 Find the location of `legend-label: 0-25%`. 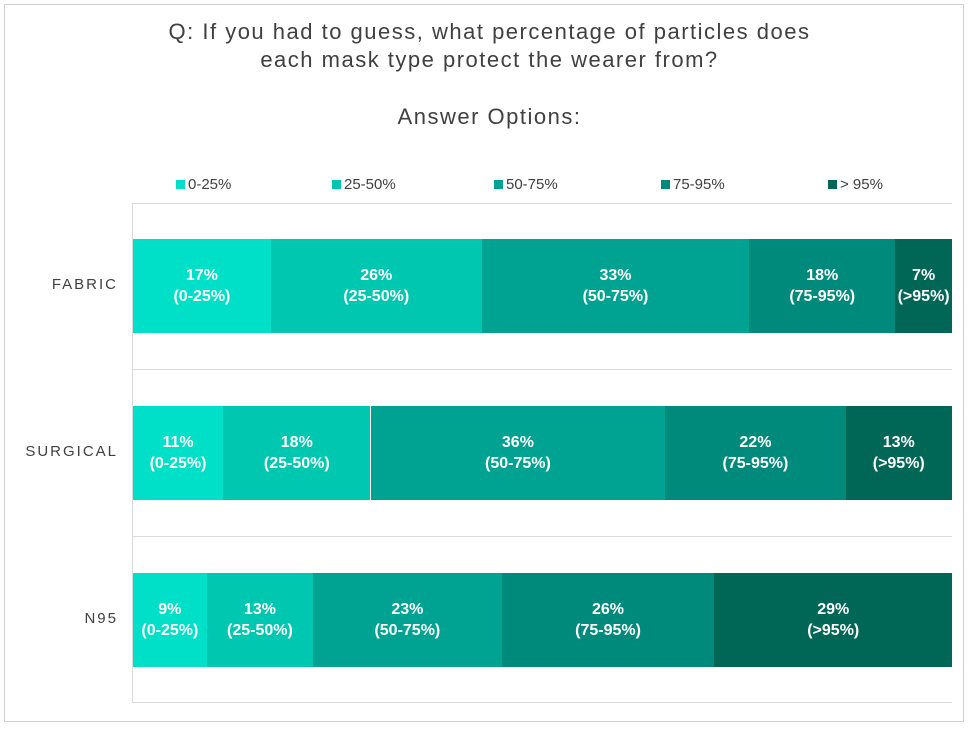

legend-label: 0-25% is located at coordinates (210, 184).